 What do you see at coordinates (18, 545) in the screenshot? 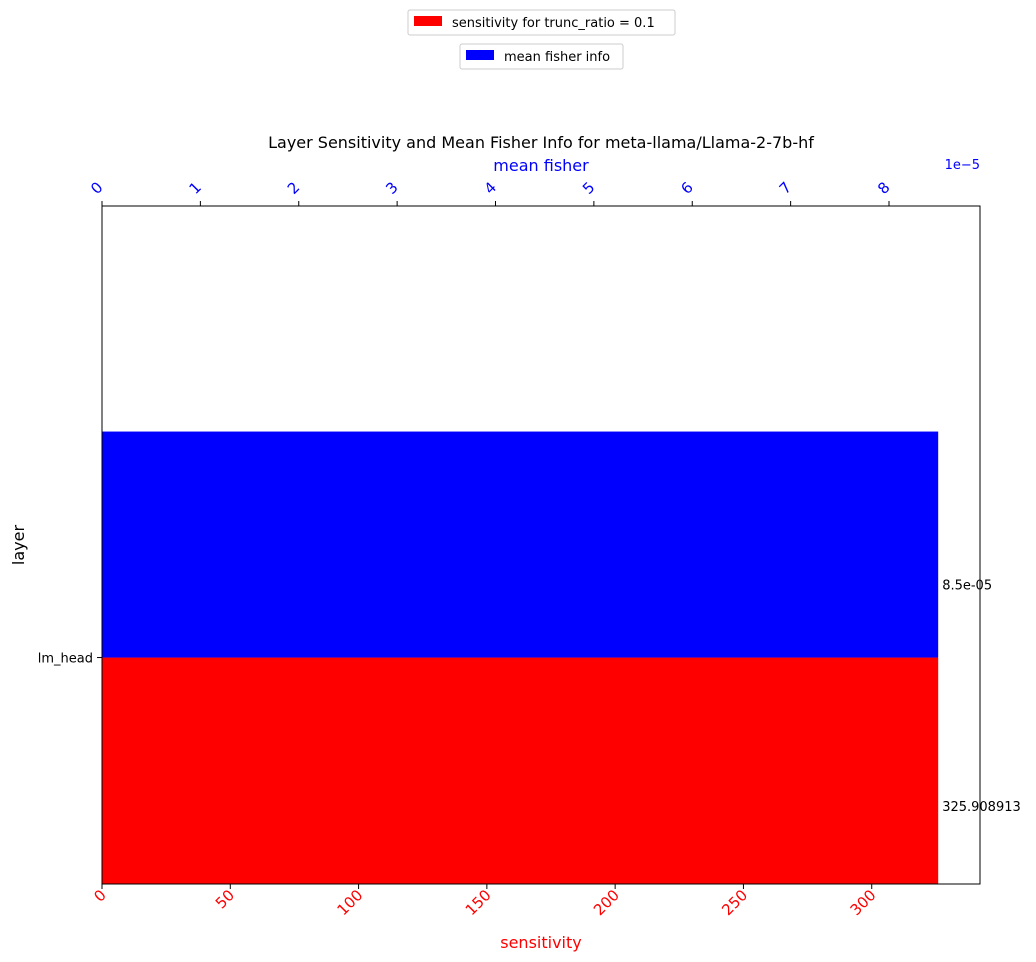
I see `y-axis-label: layer` at bounding box center [18, 545].